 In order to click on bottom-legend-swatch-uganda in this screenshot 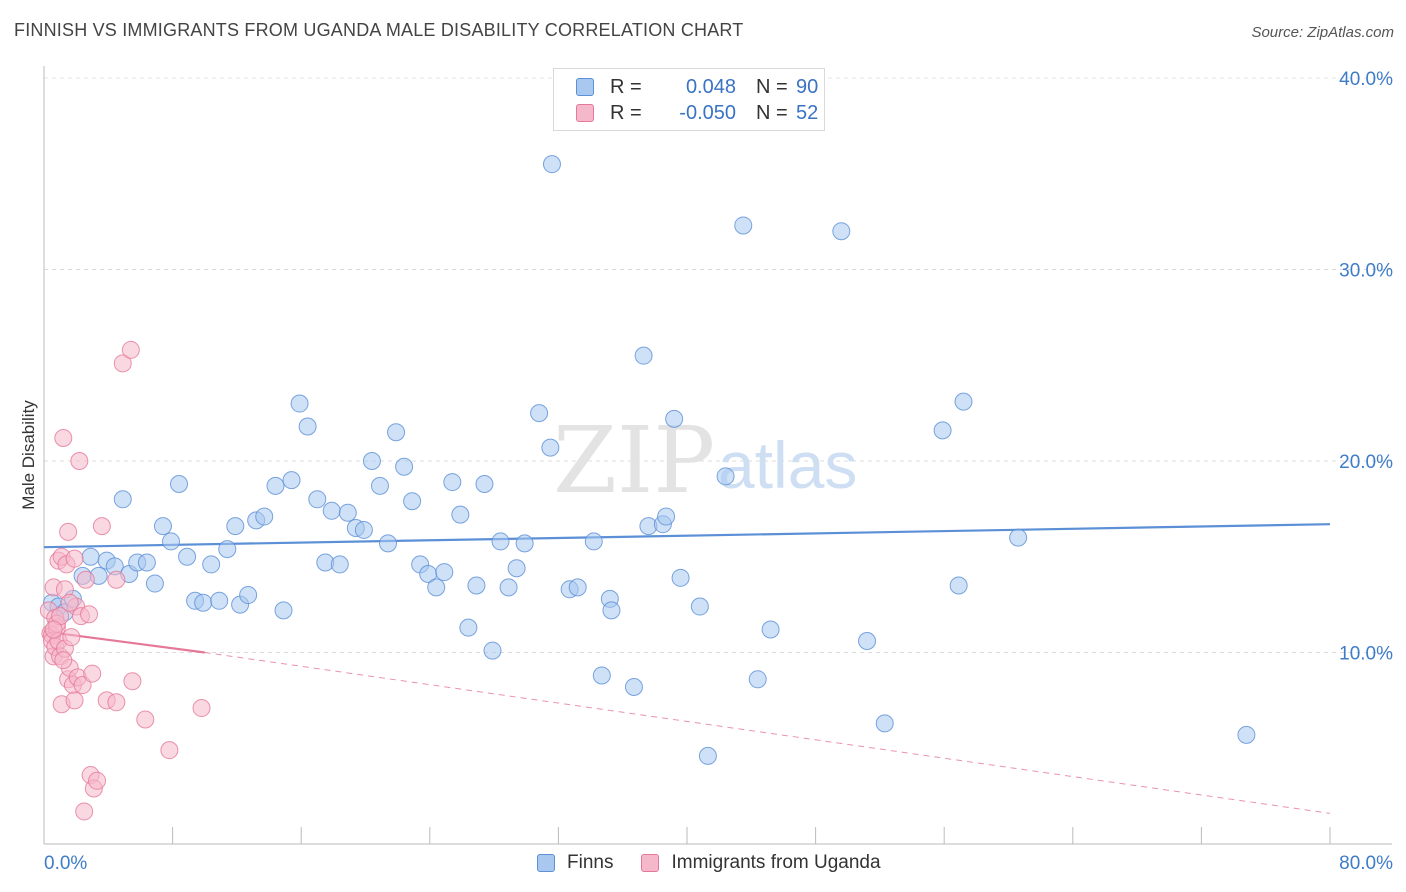, I will do `click(650, 863)`.